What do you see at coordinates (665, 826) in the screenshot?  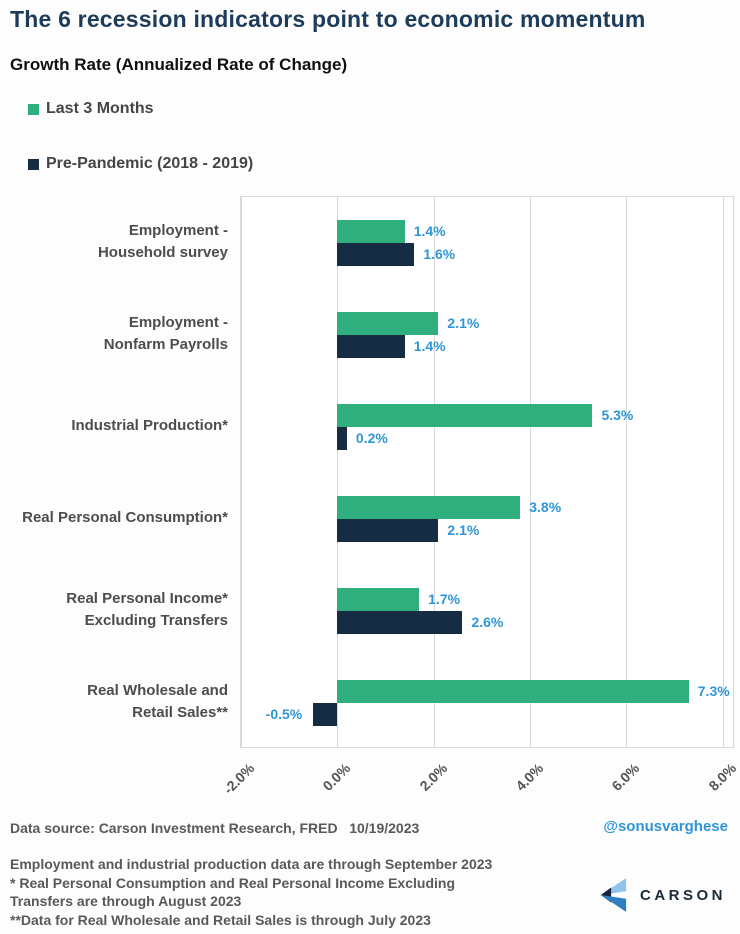 I see `author-handle: @sonusvarghese` at bounding box center [665, 826].